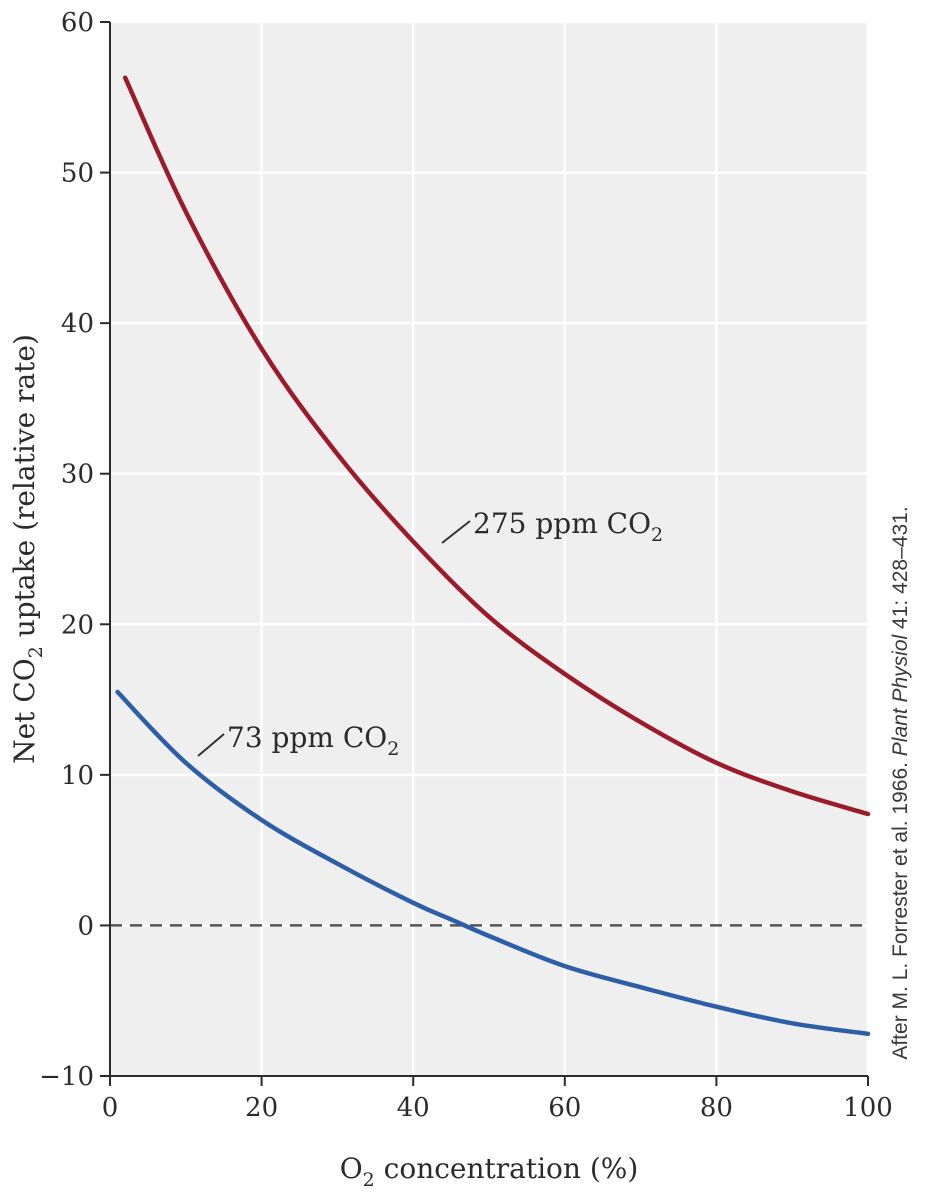 This screenshot has height=1200, width=928. I want to click on y-tick-label: 20, so click(77, 625).